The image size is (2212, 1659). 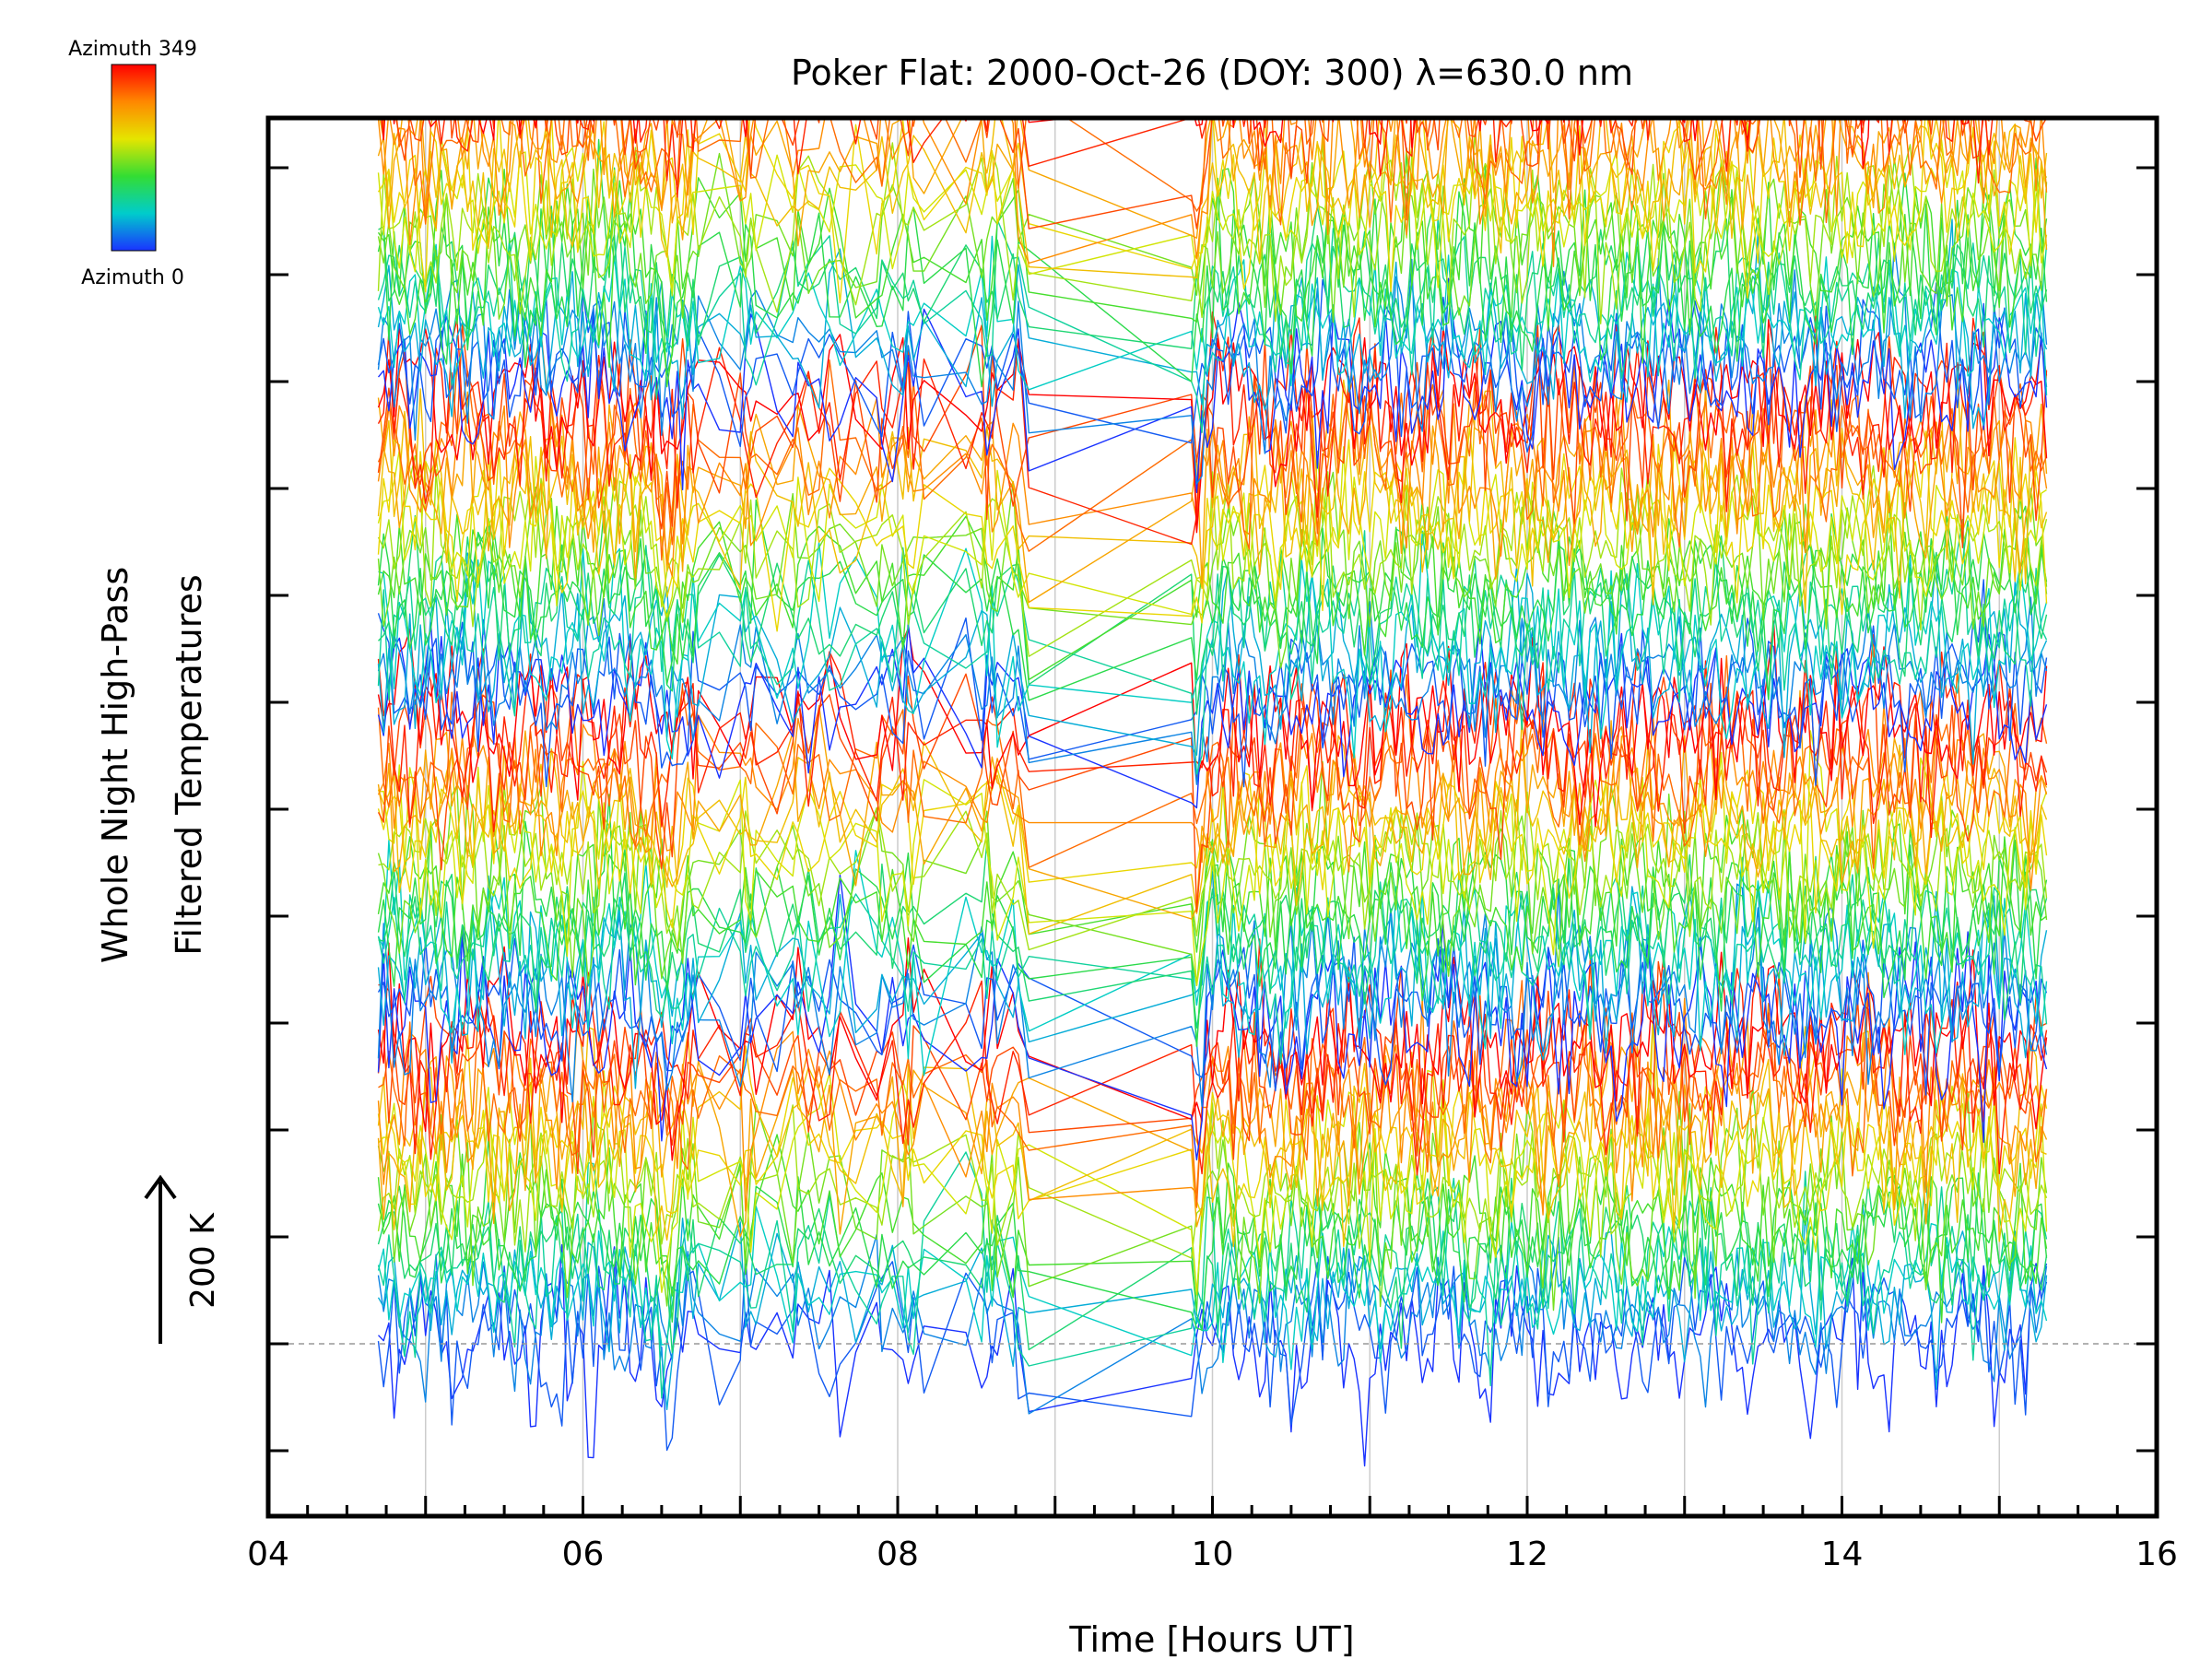 What do you see at coordinates (160, 1259) in the screenshot?
I see `scale-bar` at bounding box center [160, 1259].